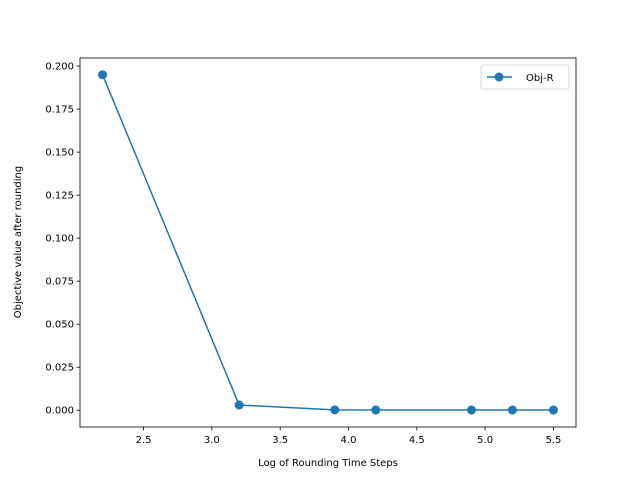 Image resolution: width=640 pixels, height=480 pixels. I want to click on x-axis-ticks: 2.5 3.0 3.5 4.0 4.5 5.0 5.5, so click(349, 436).